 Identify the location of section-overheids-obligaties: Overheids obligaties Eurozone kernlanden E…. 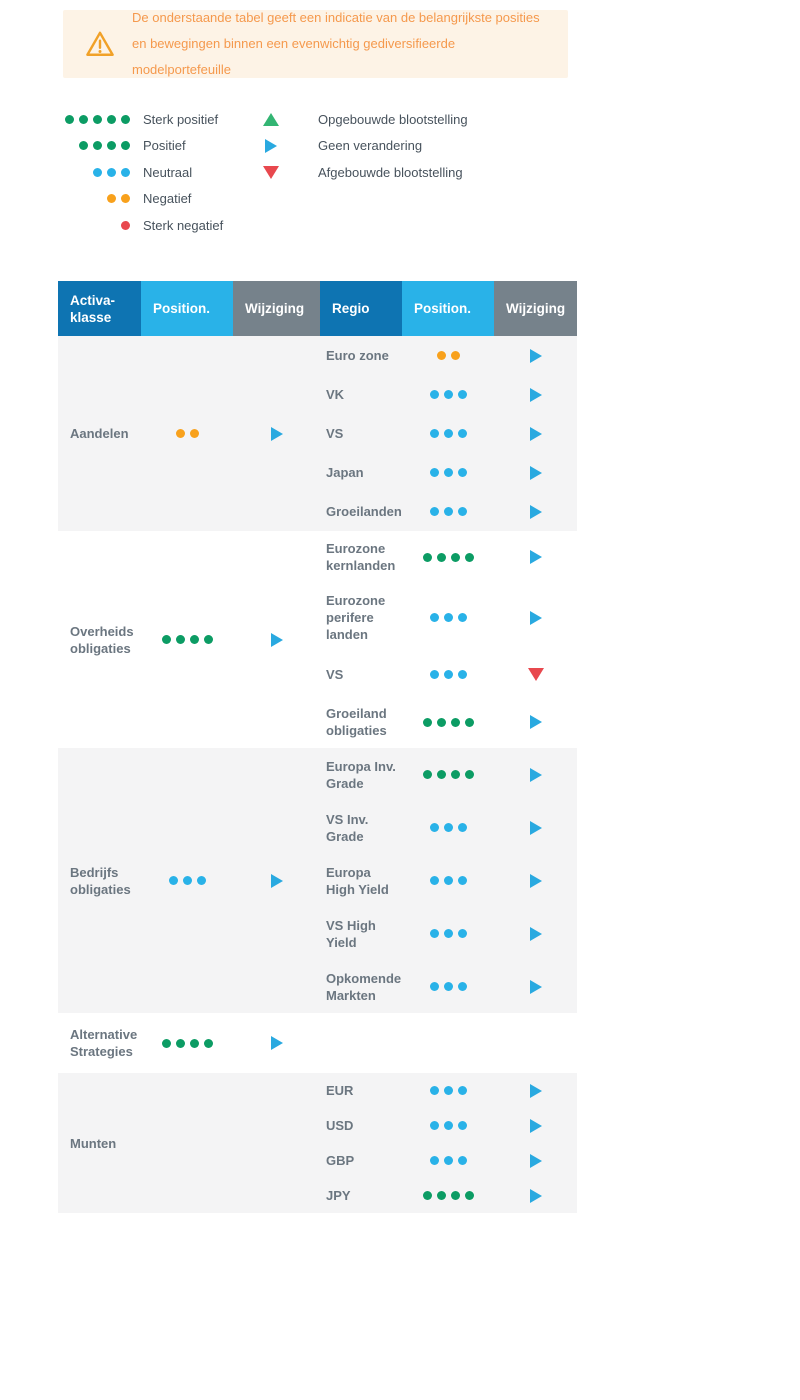
(317, 639).